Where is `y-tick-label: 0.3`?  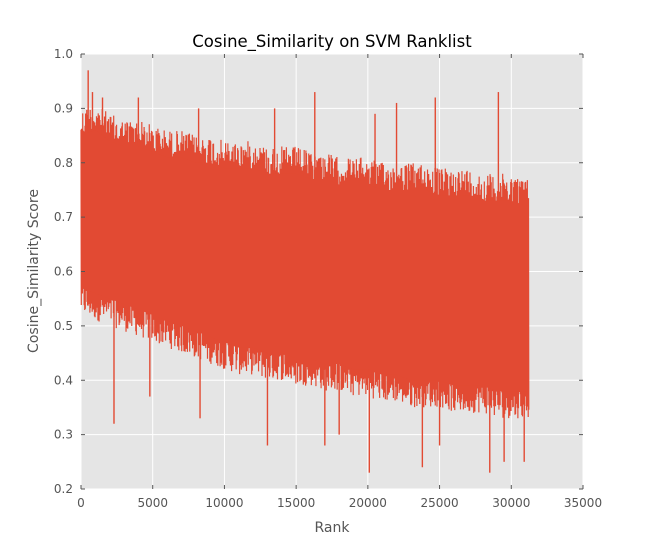 y-tick-label: 0.3 is located at coordinates (63, 435).